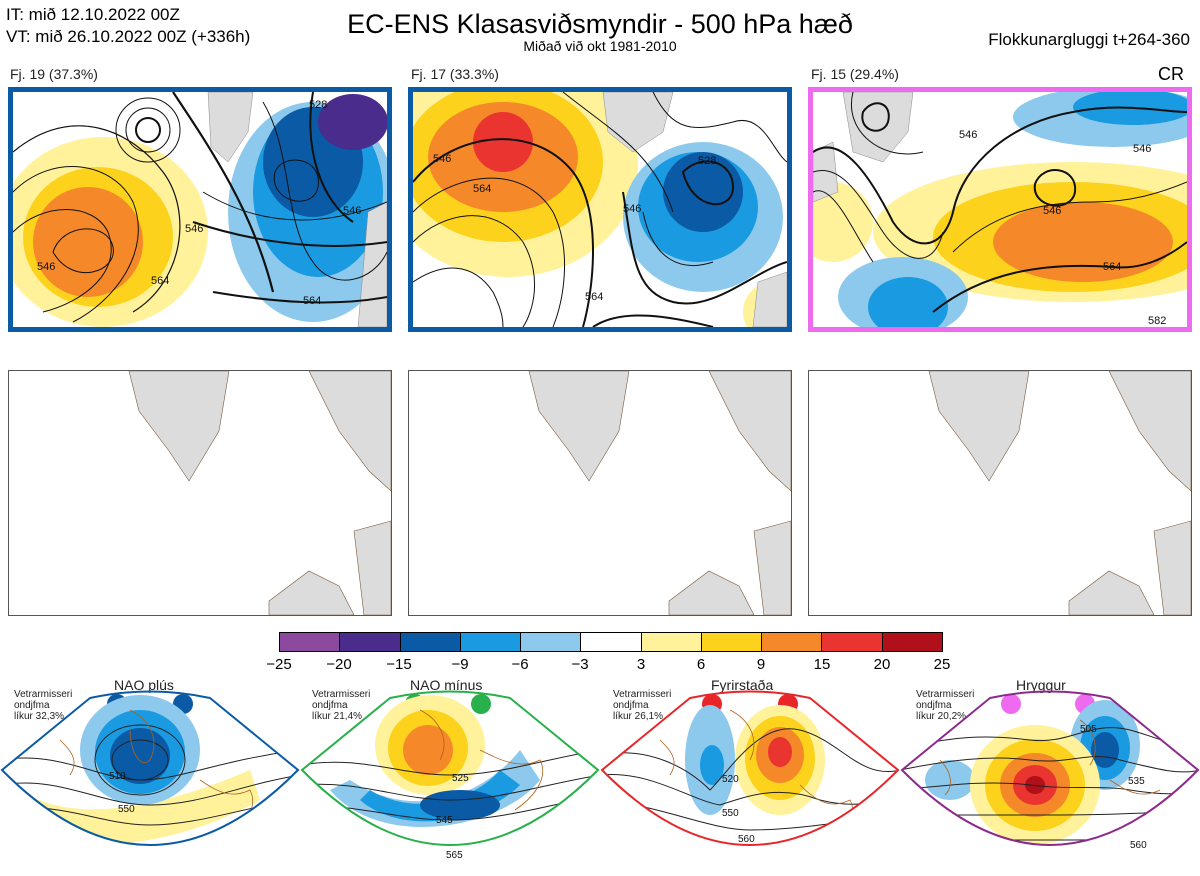  Describe the element at coordinates (600, 24) in the screenshot. I see `page-title: EC-ENS Klasasviðsmyndir - 500 hPa hæð` at that location.